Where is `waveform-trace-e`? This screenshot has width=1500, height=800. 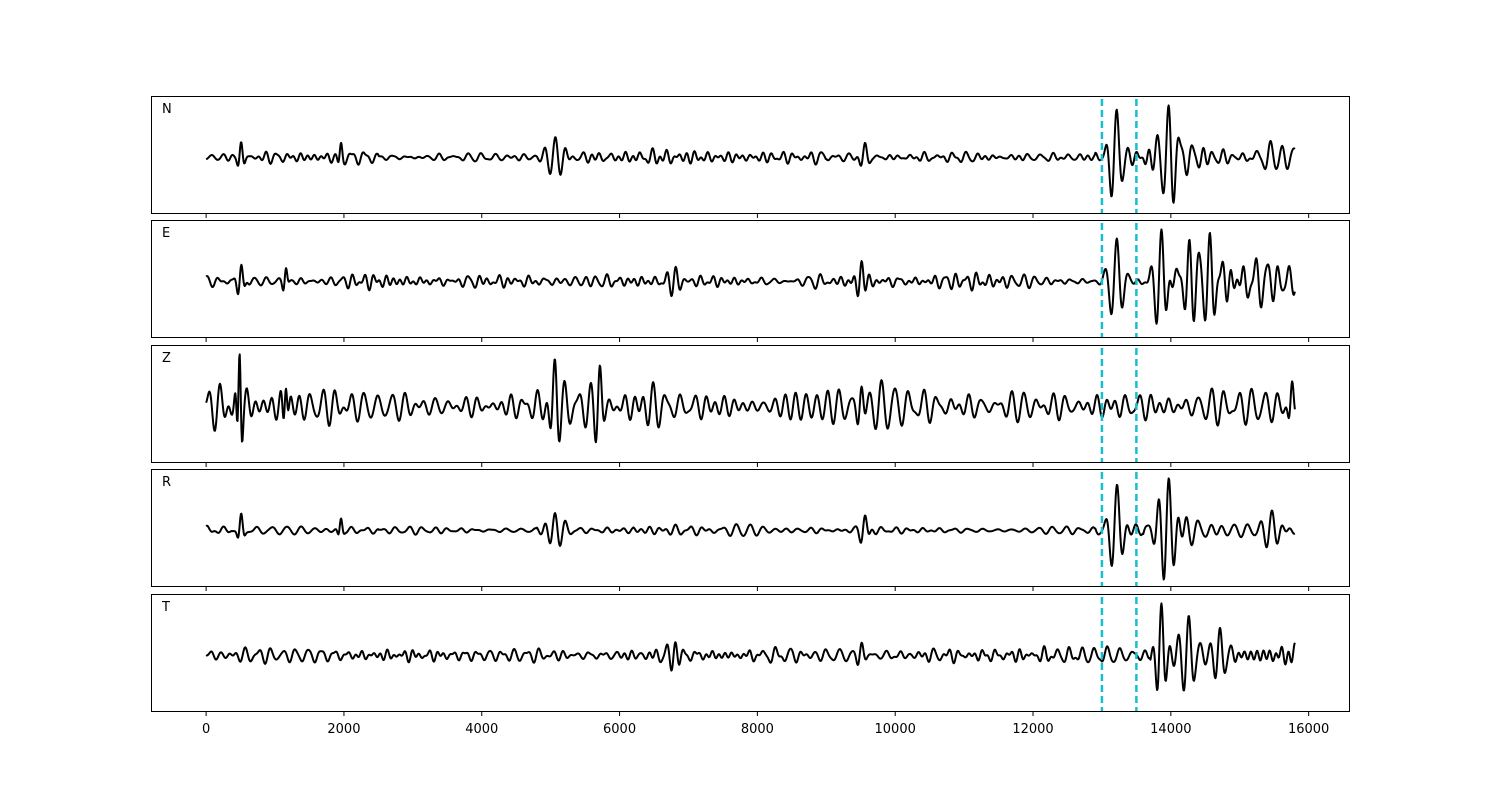 waveform-trace-e is located at coordinates (750, 276).